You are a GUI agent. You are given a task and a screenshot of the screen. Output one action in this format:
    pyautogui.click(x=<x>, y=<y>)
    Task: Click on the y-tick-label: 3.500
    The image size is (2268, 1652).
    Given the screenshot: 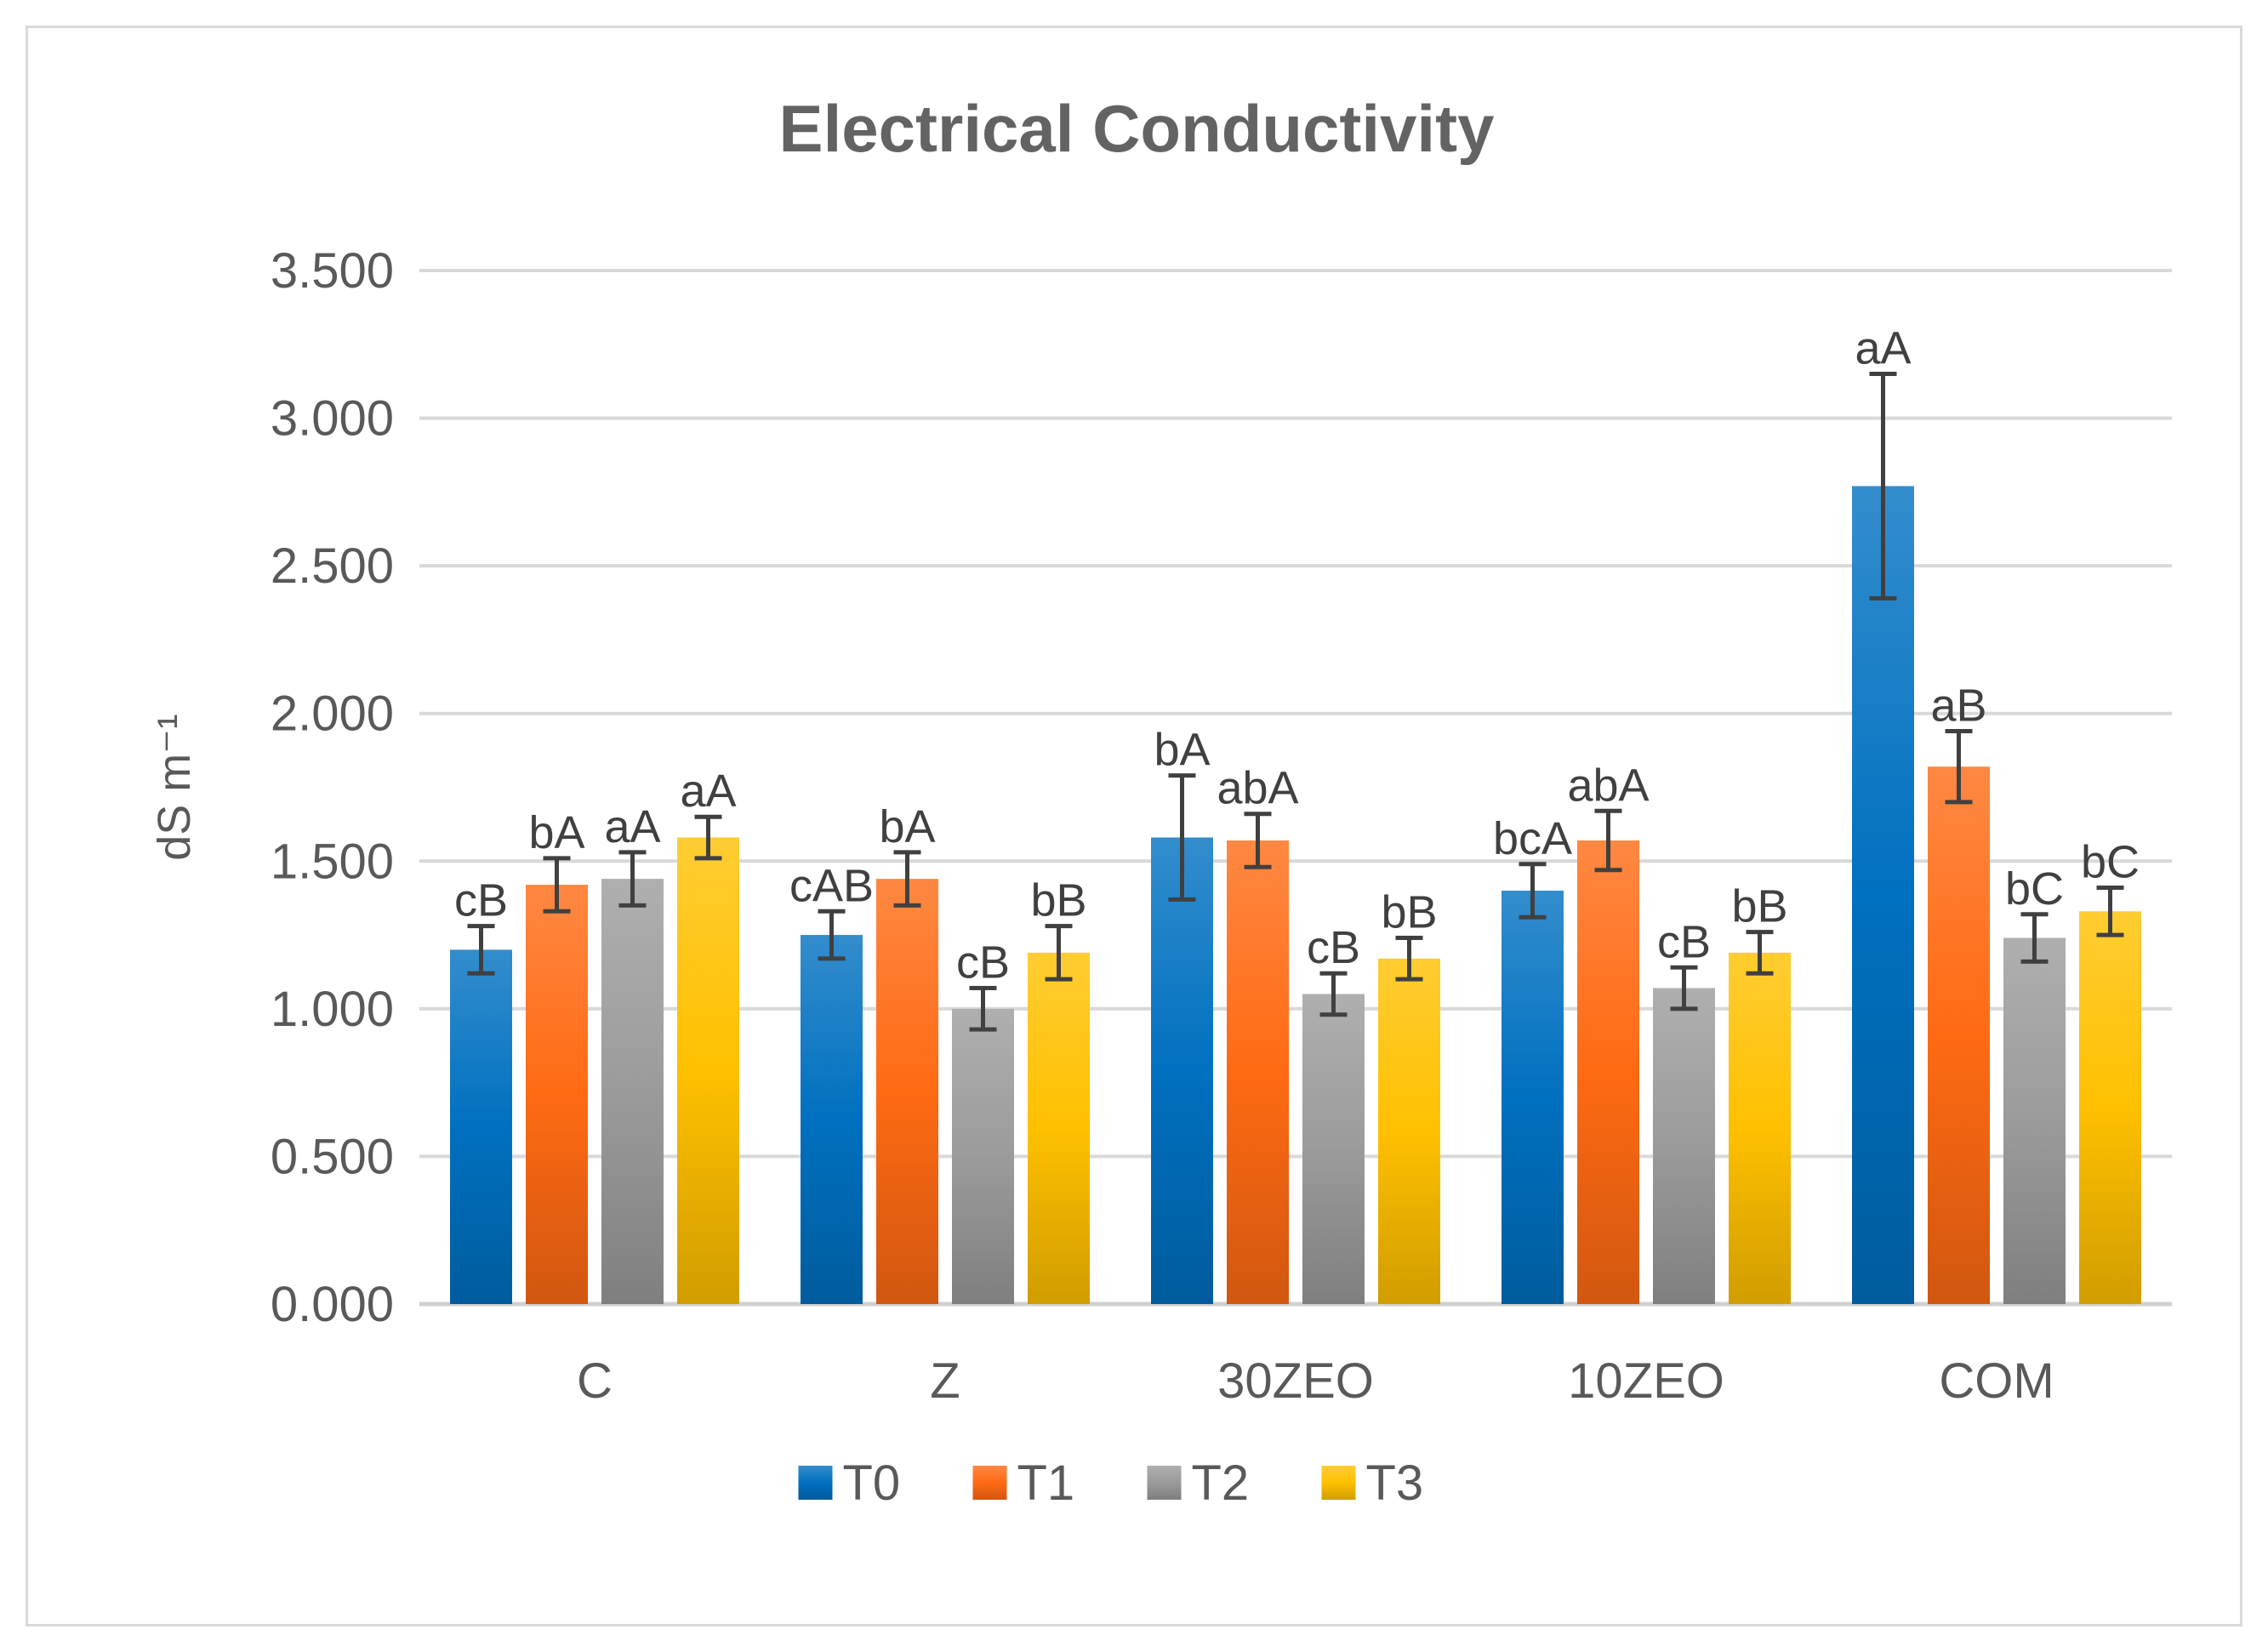 What is the action you would take?
    pyautogui.click(x=333, y=271)
    